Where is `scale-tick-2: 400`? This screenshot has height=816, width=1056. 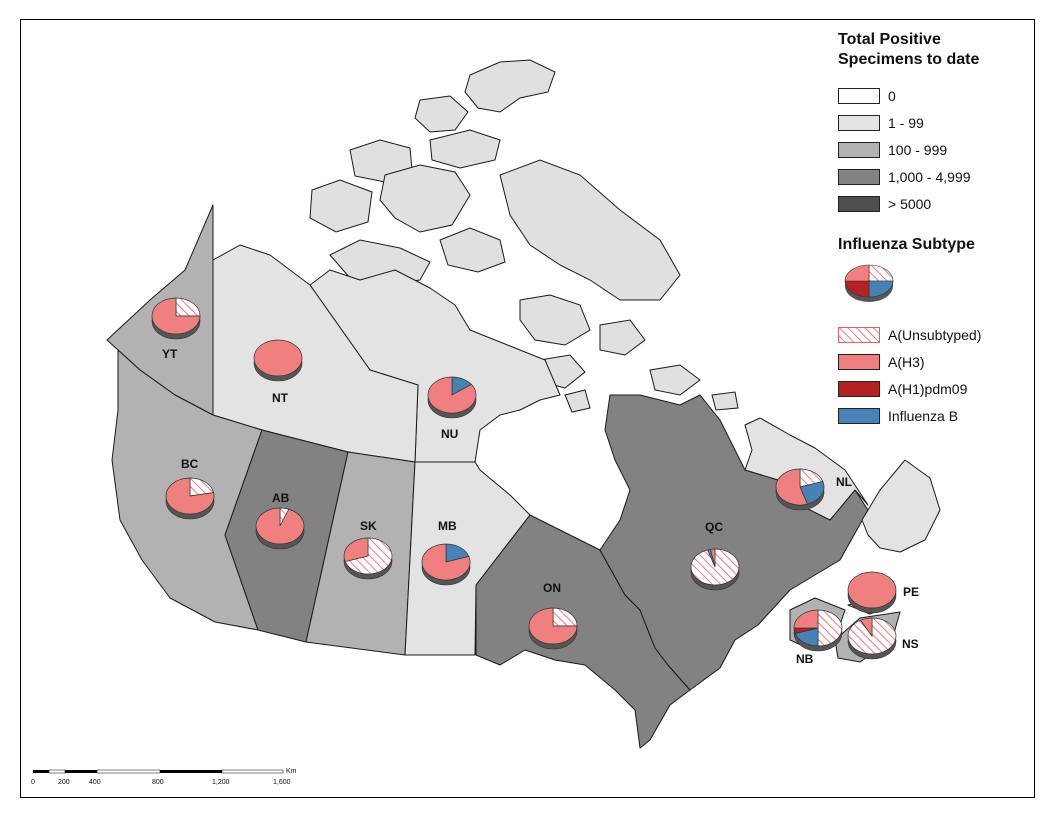
scale-tick-2: 400 is located at coordinates (95, 782).